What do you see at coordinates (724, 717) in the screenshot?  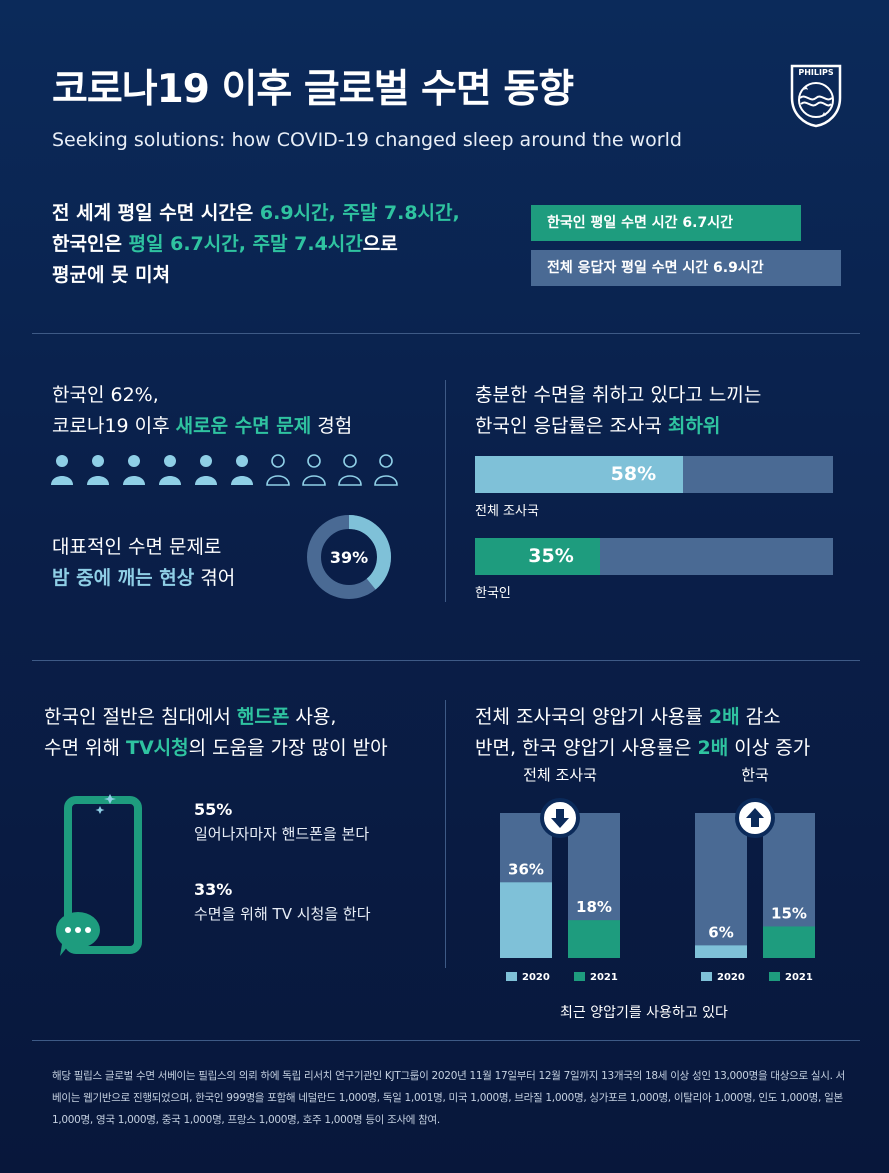 I see `s3r-line1-b: 2배` at bounding box center [724, 717].